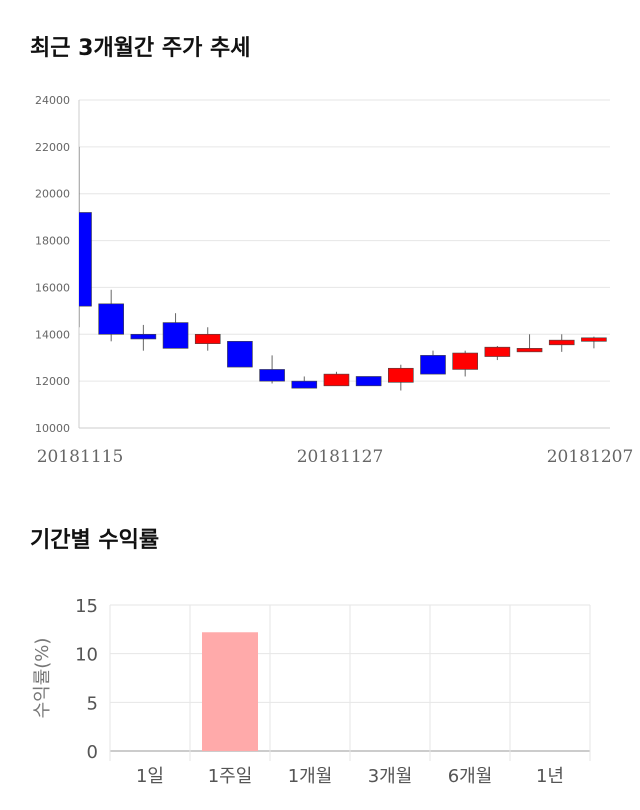 Image resolution: width=640 pixels, height=810 pixels. What do you see at coordinates (86, 655) in the screenshot?
I see `y-tick-label: 10` at bounding box center [86, 655].